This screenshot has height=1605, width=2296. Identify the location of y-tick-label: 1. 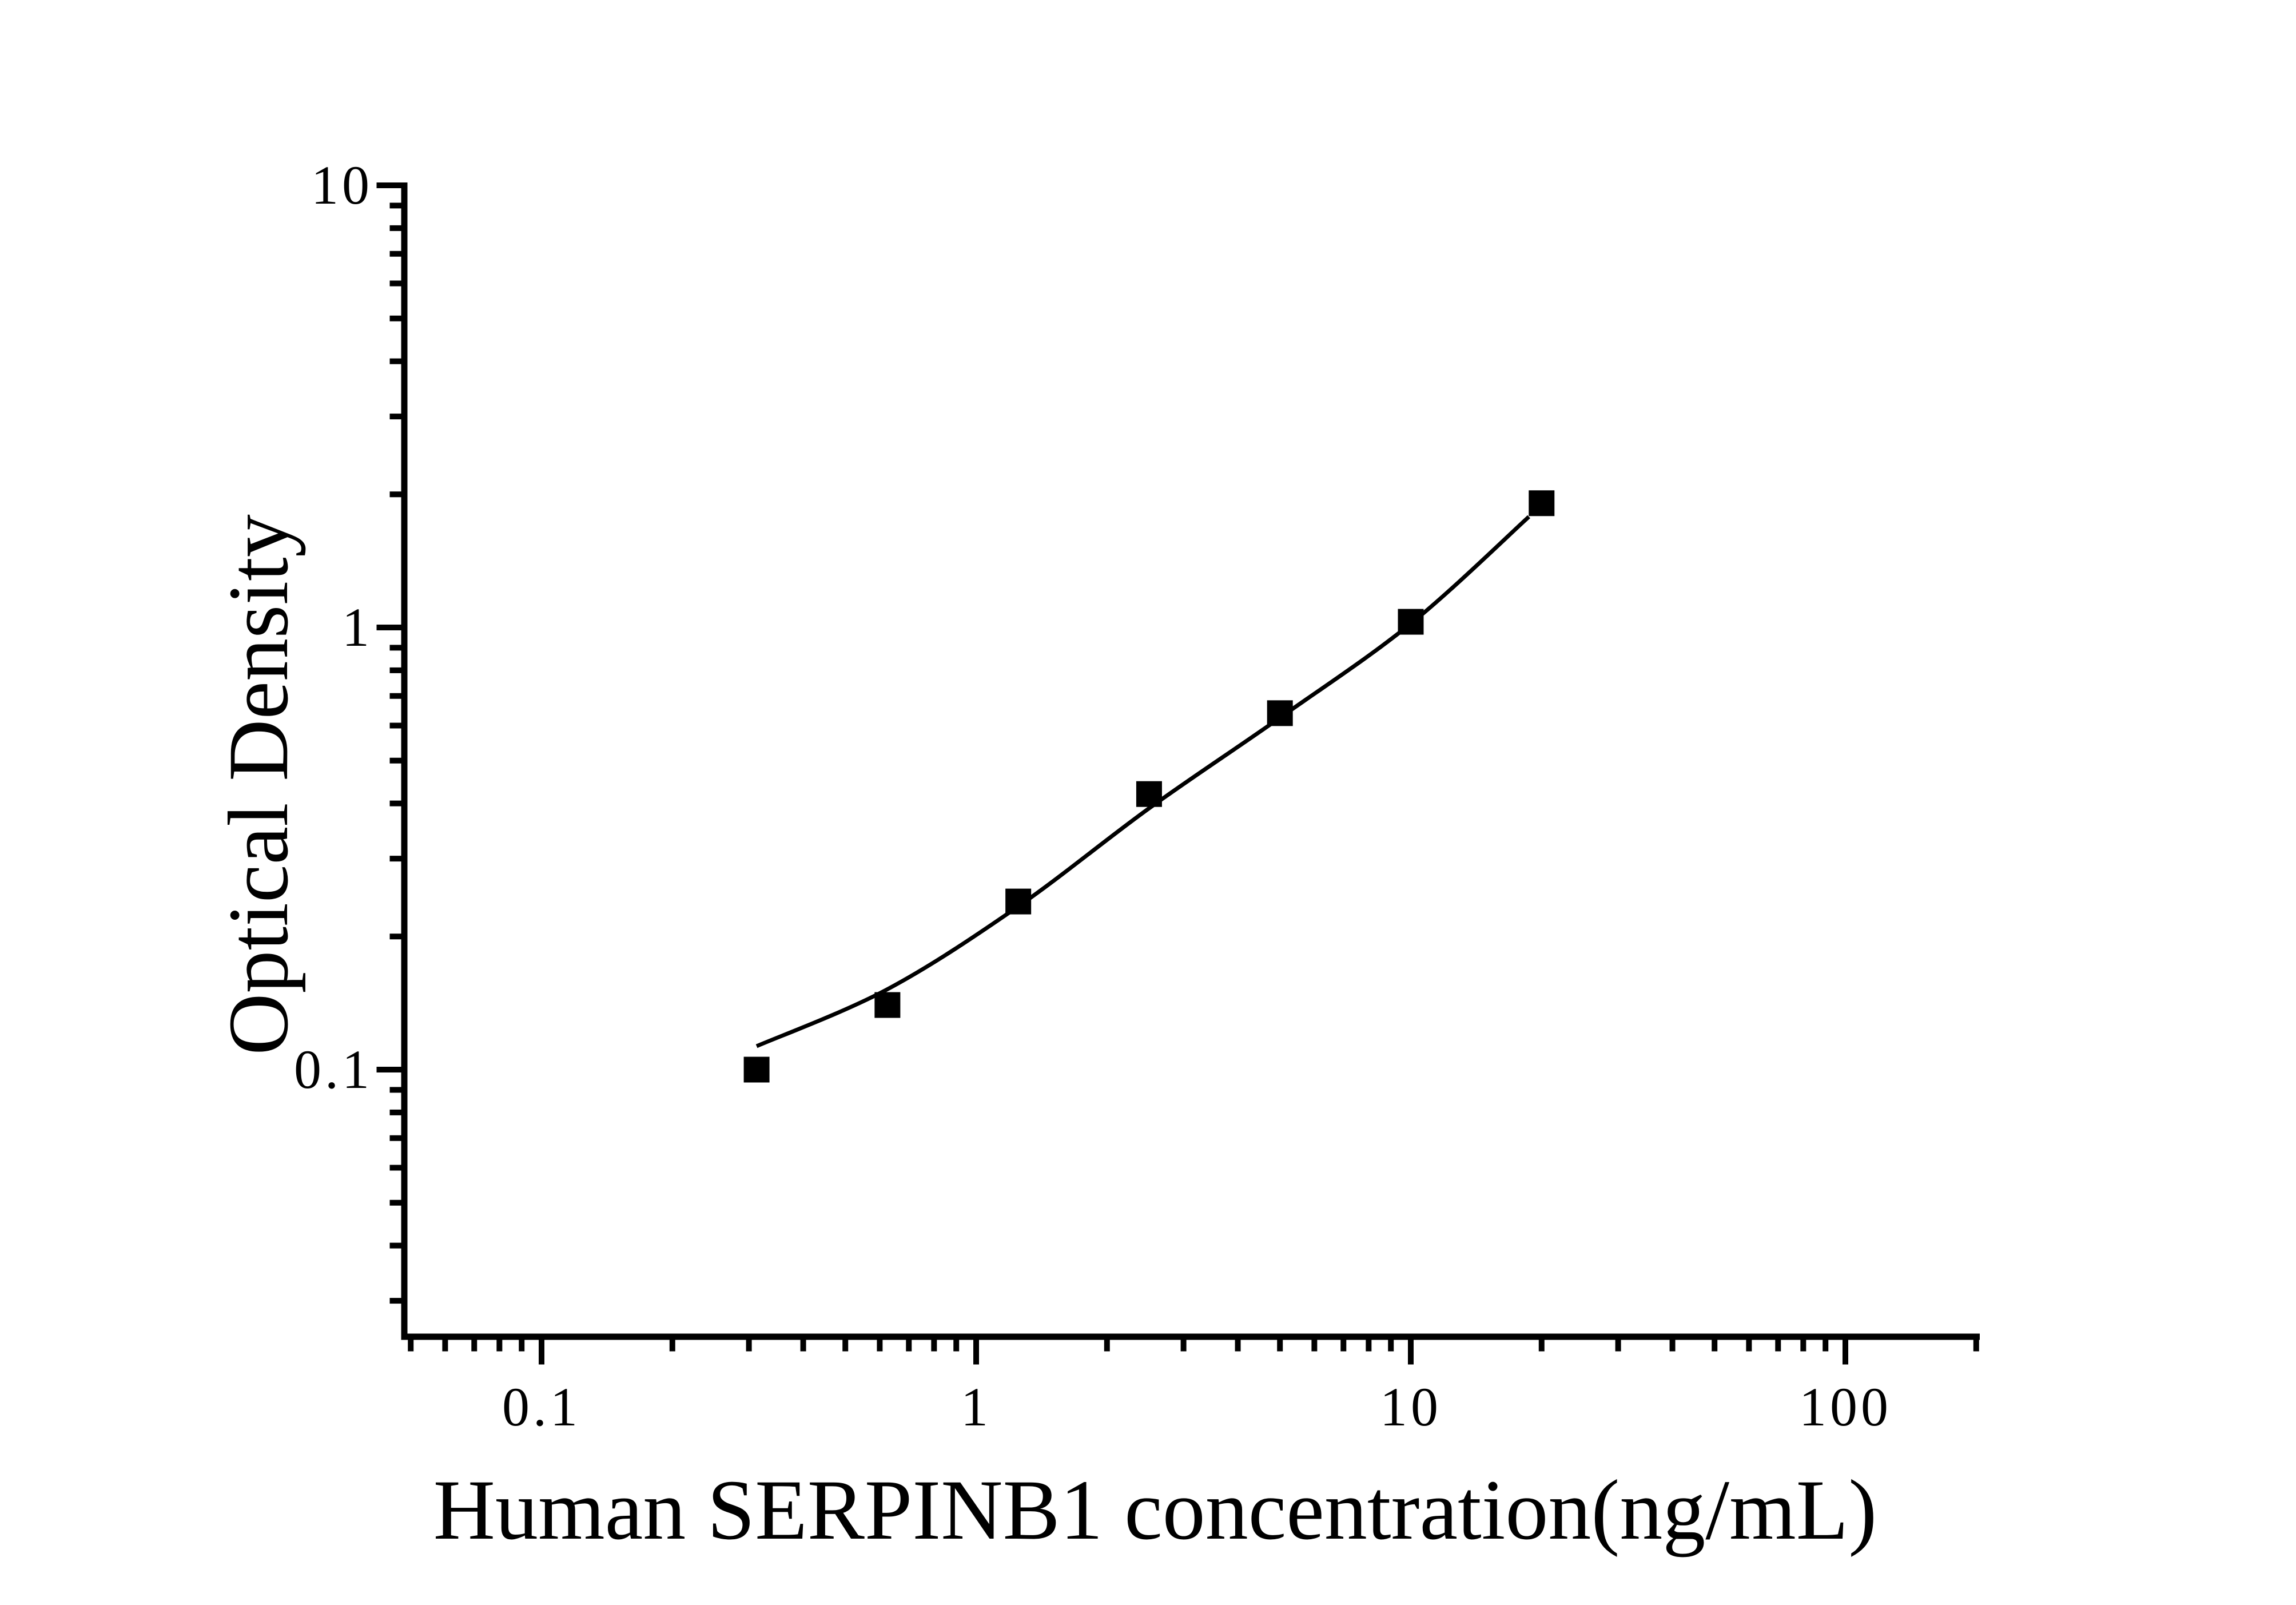
(357, 627).